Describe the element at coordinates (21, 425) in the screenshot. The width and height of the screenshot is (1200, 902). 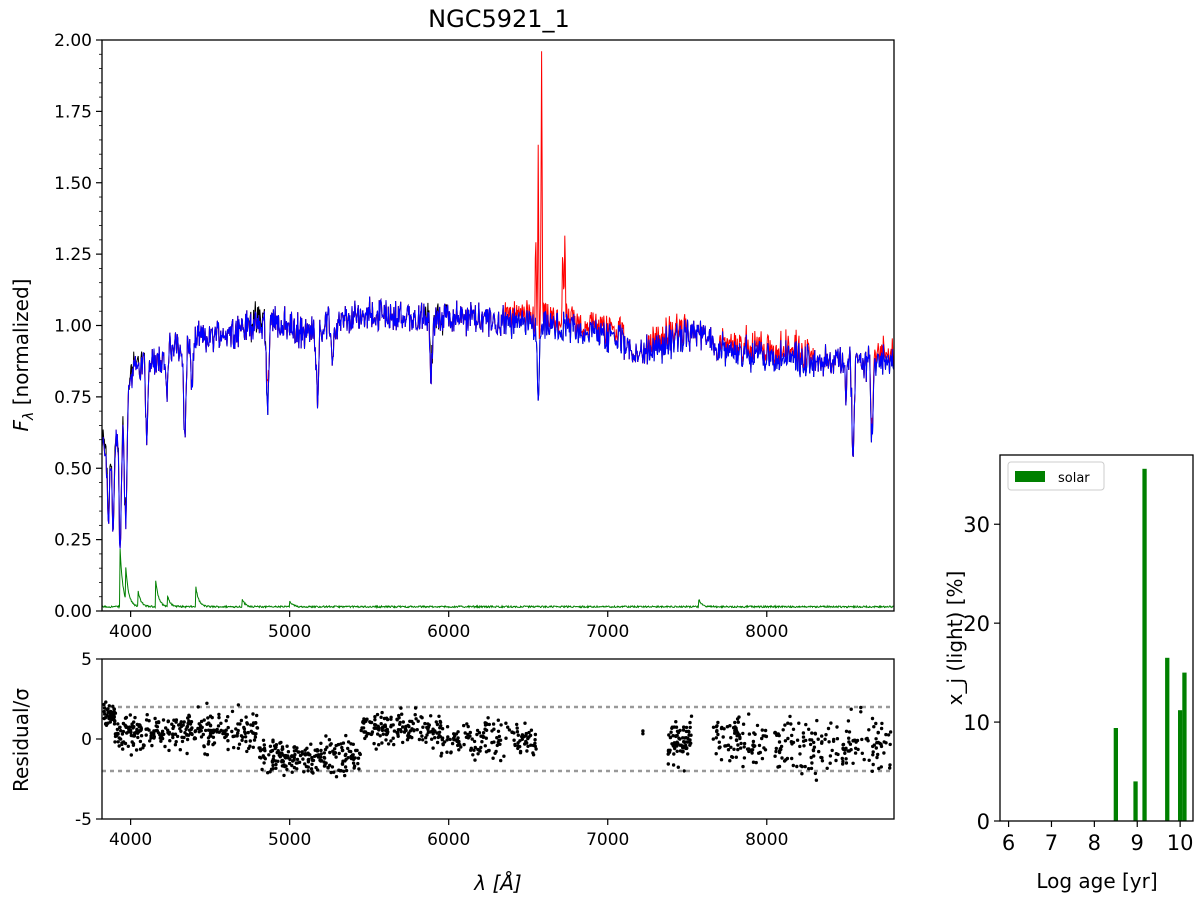
I see `y-label-main: F` at that location.